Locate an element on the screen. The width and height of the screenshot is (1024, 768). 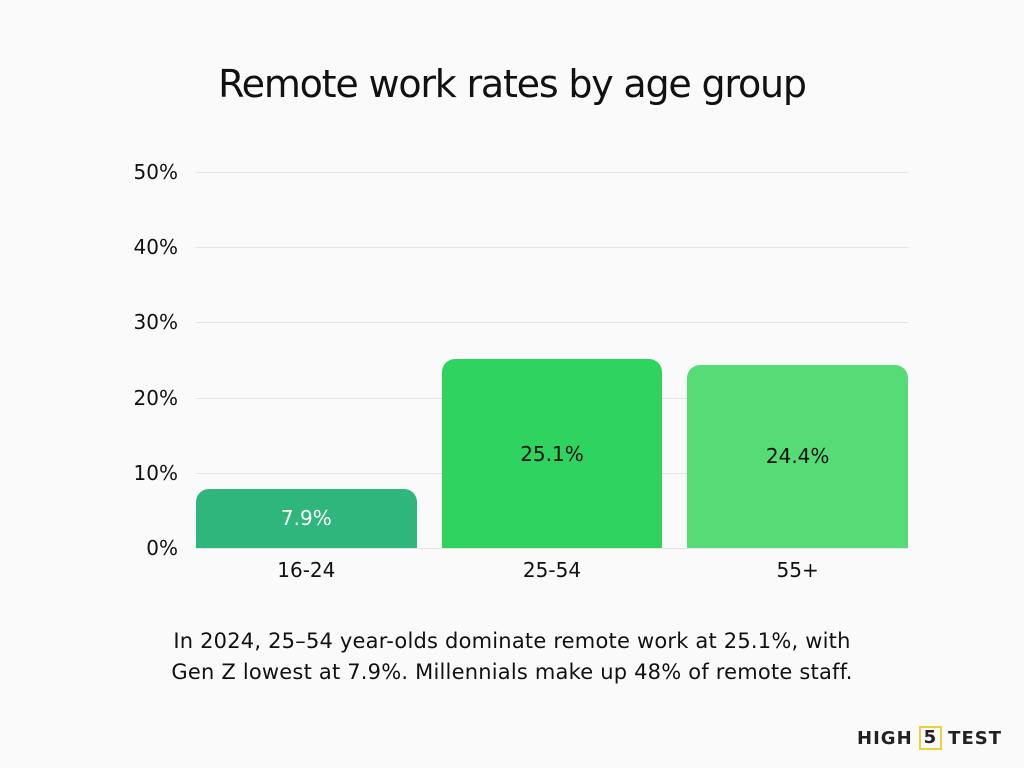
x-tick-label: 25-54 is located at coordinates (552, 570).